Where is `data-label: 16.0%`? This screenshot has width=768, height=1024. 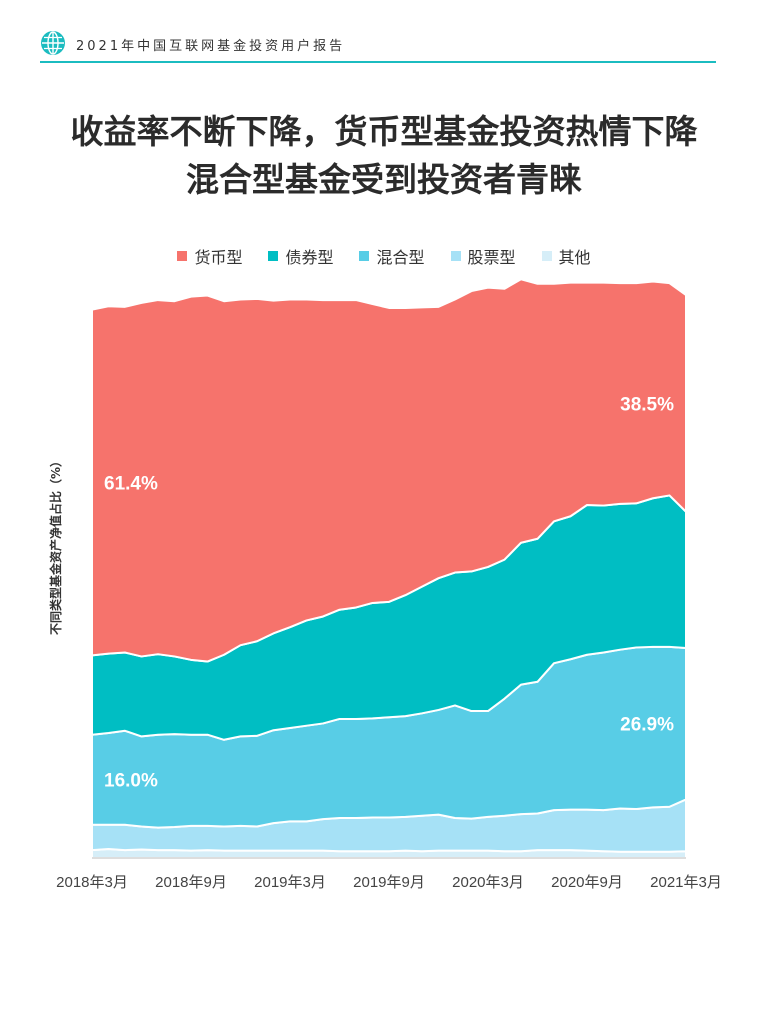 data-label: 16.0% is located at coordinates (131, 781).